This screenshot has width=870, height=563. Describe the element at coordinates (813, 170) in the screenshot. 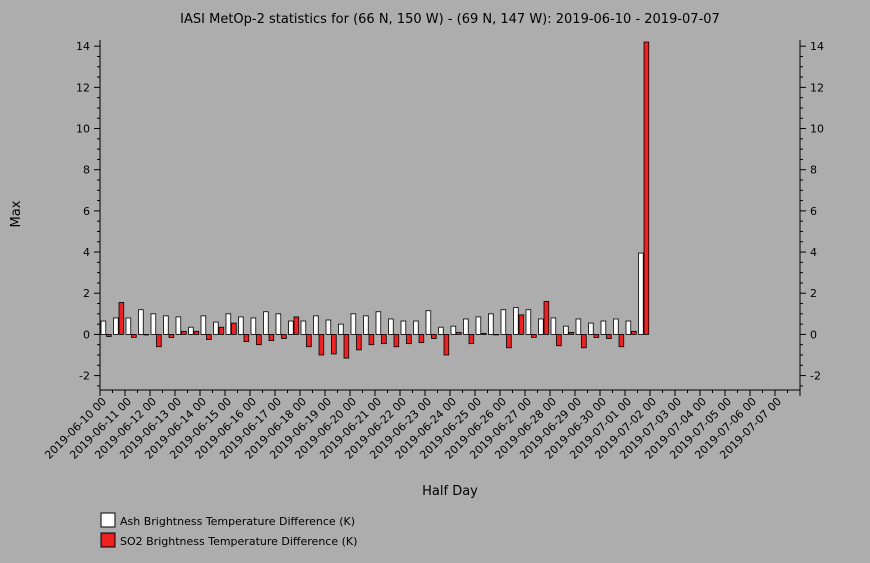

I see `y-tick-label-right: 8` at that location.